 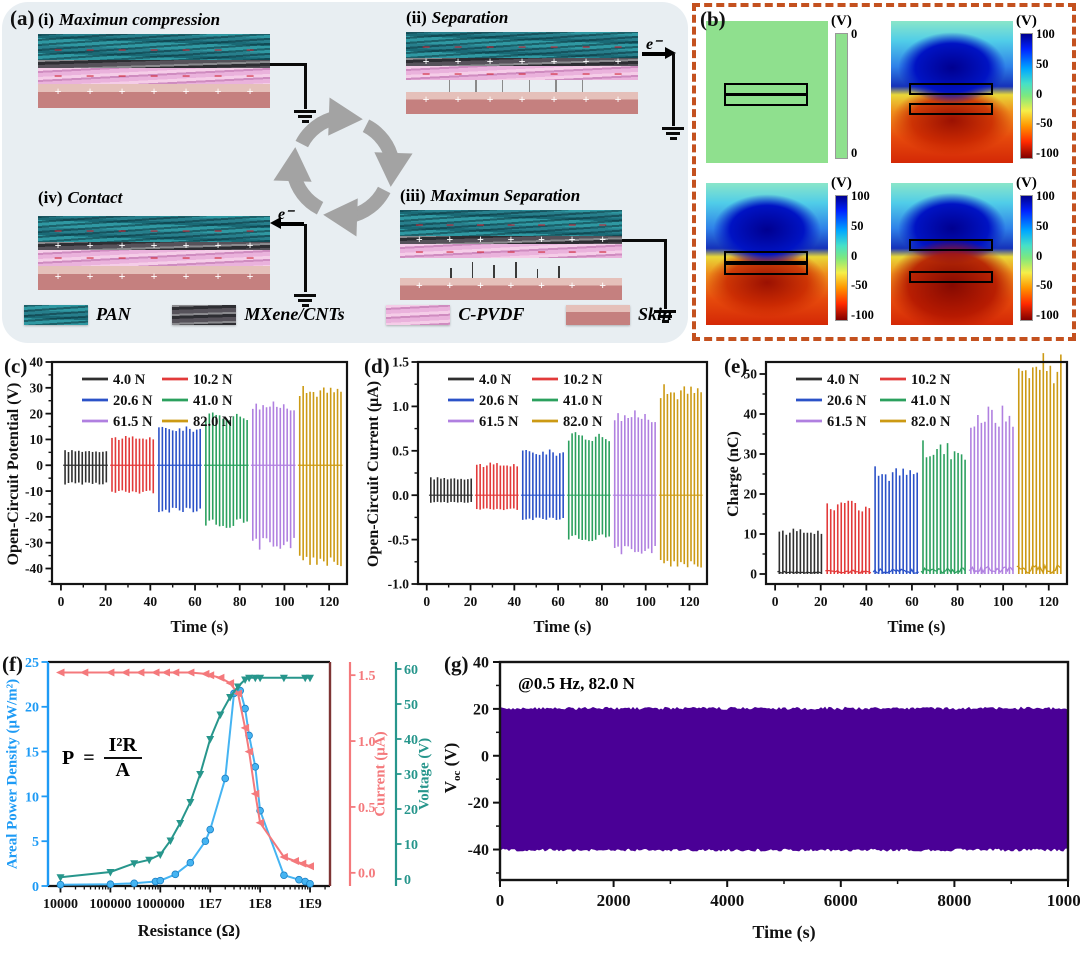 What do you see at coordinates (399, 584) in the screenshot?
I see `svg-text: -1.0` at bounding box center [399, 584].